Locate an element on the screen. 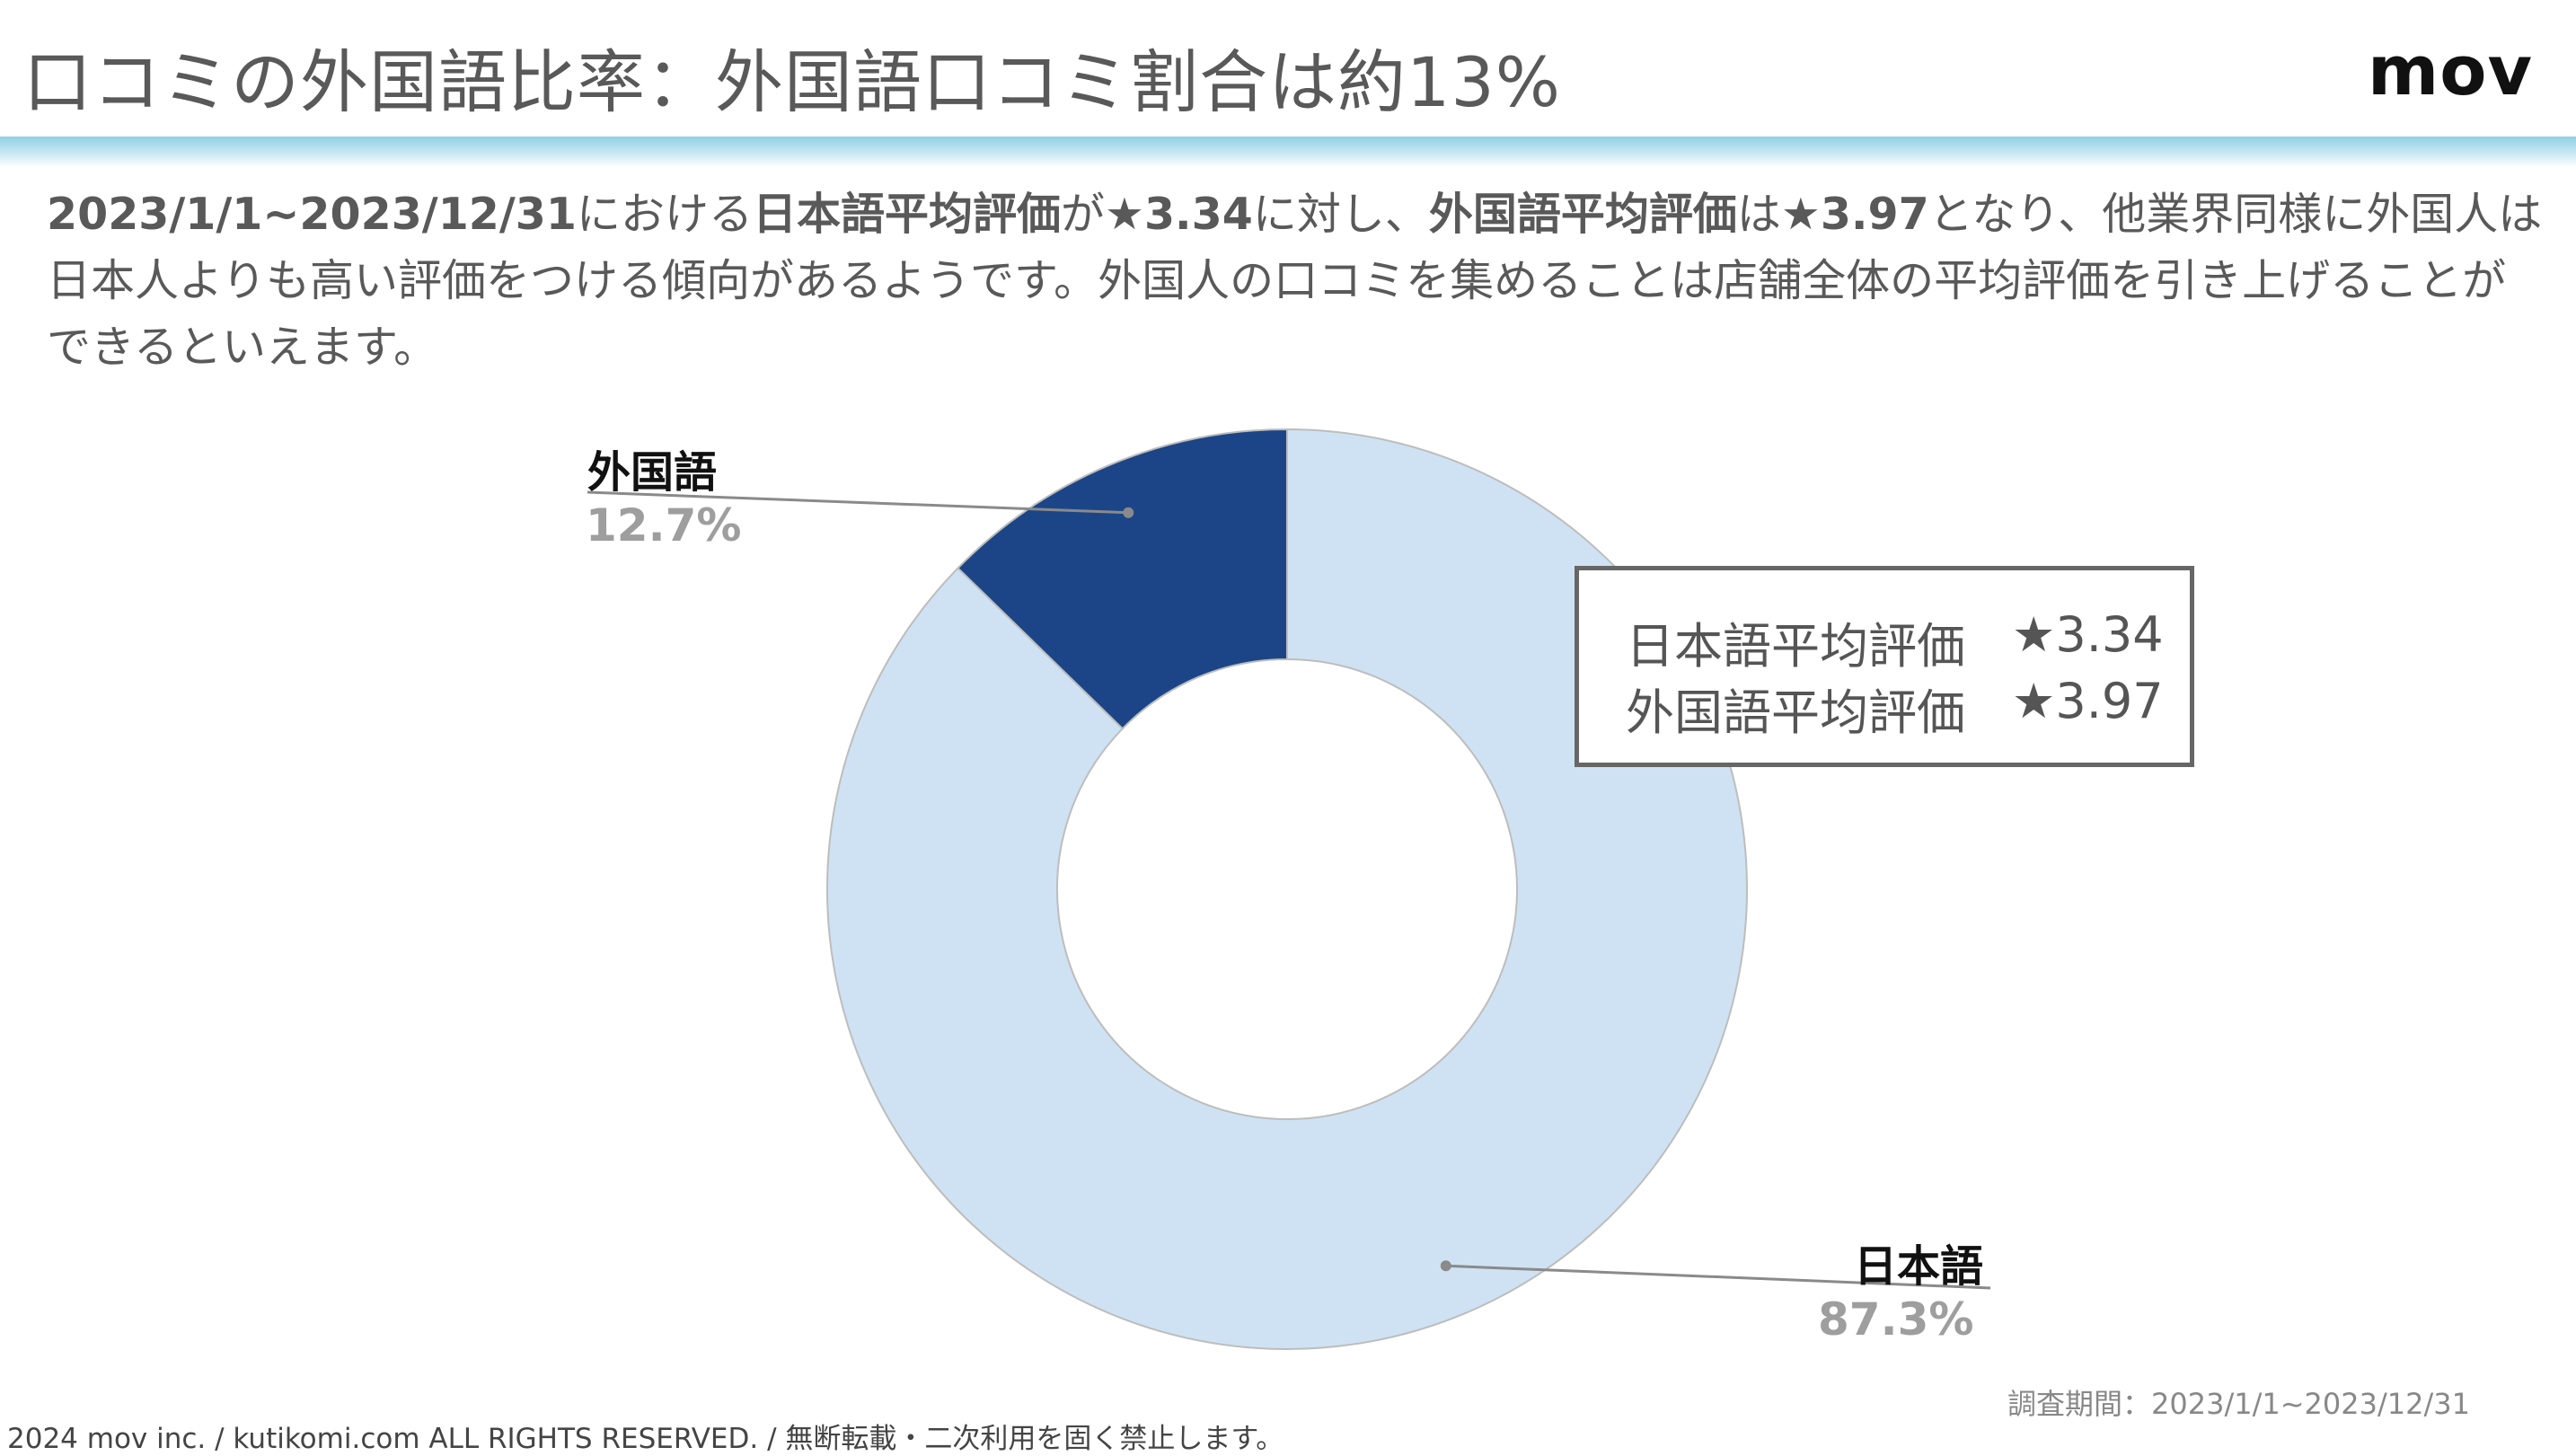 The image size is (2576, 1456). rating-label-foreign: 外国語平均評価 is located at coordinates (1795, 712).